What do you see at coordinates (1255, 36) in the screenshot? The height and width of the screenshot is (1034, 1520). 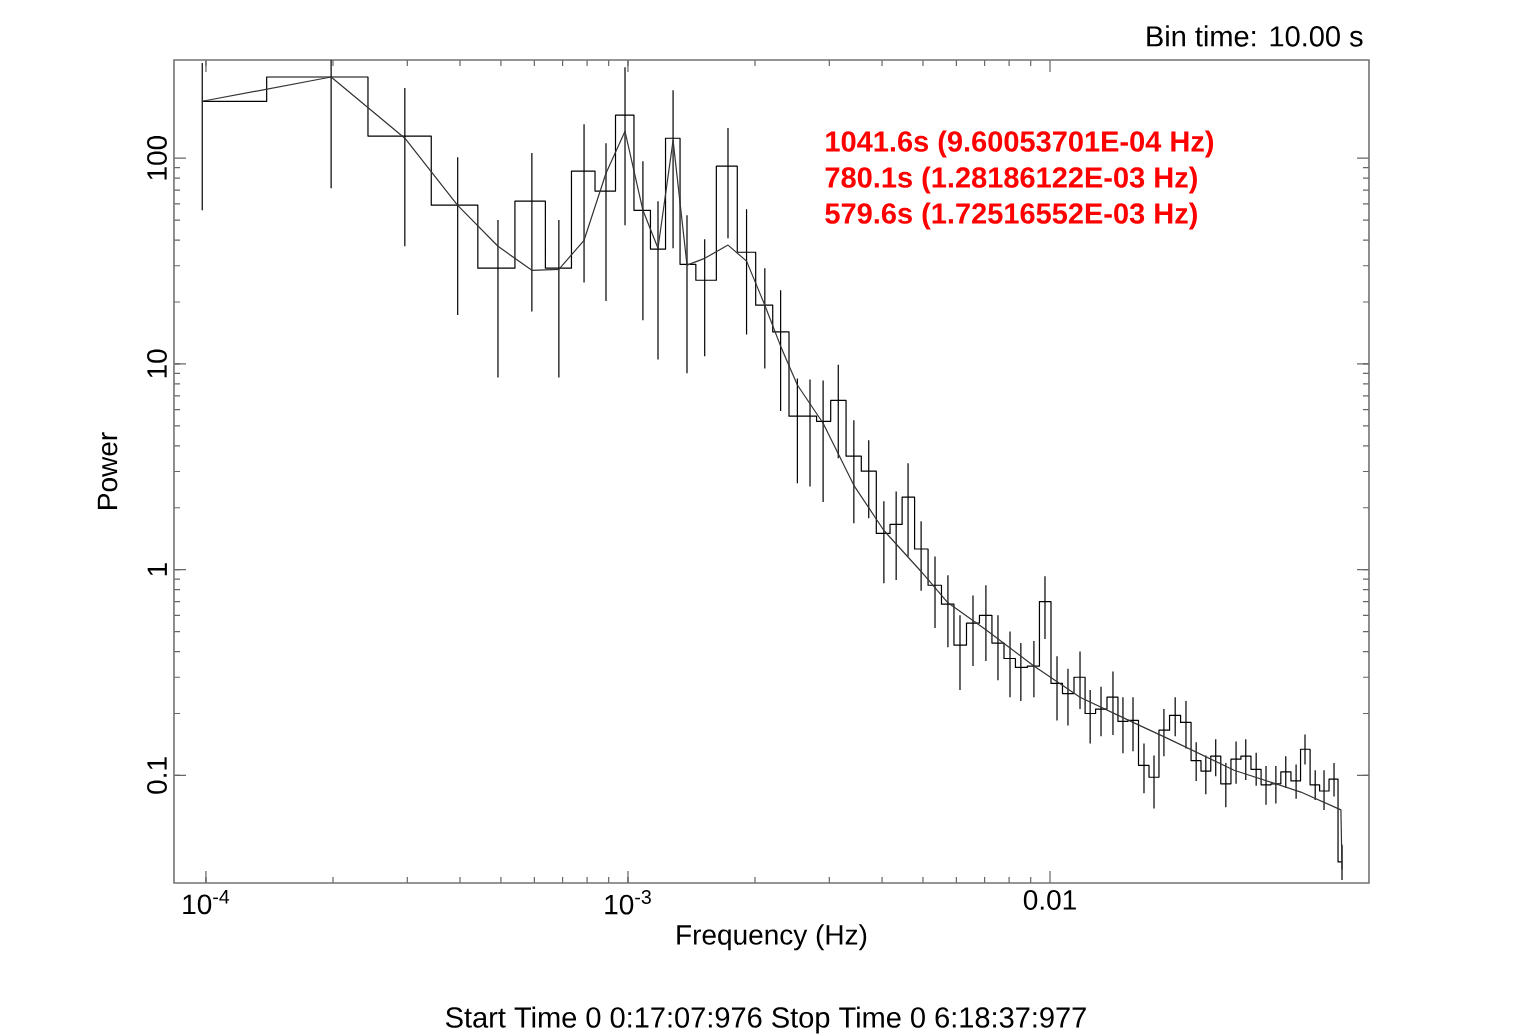 I see `text: Bin time: 10.00 s` at bounding box center [1255, 36].